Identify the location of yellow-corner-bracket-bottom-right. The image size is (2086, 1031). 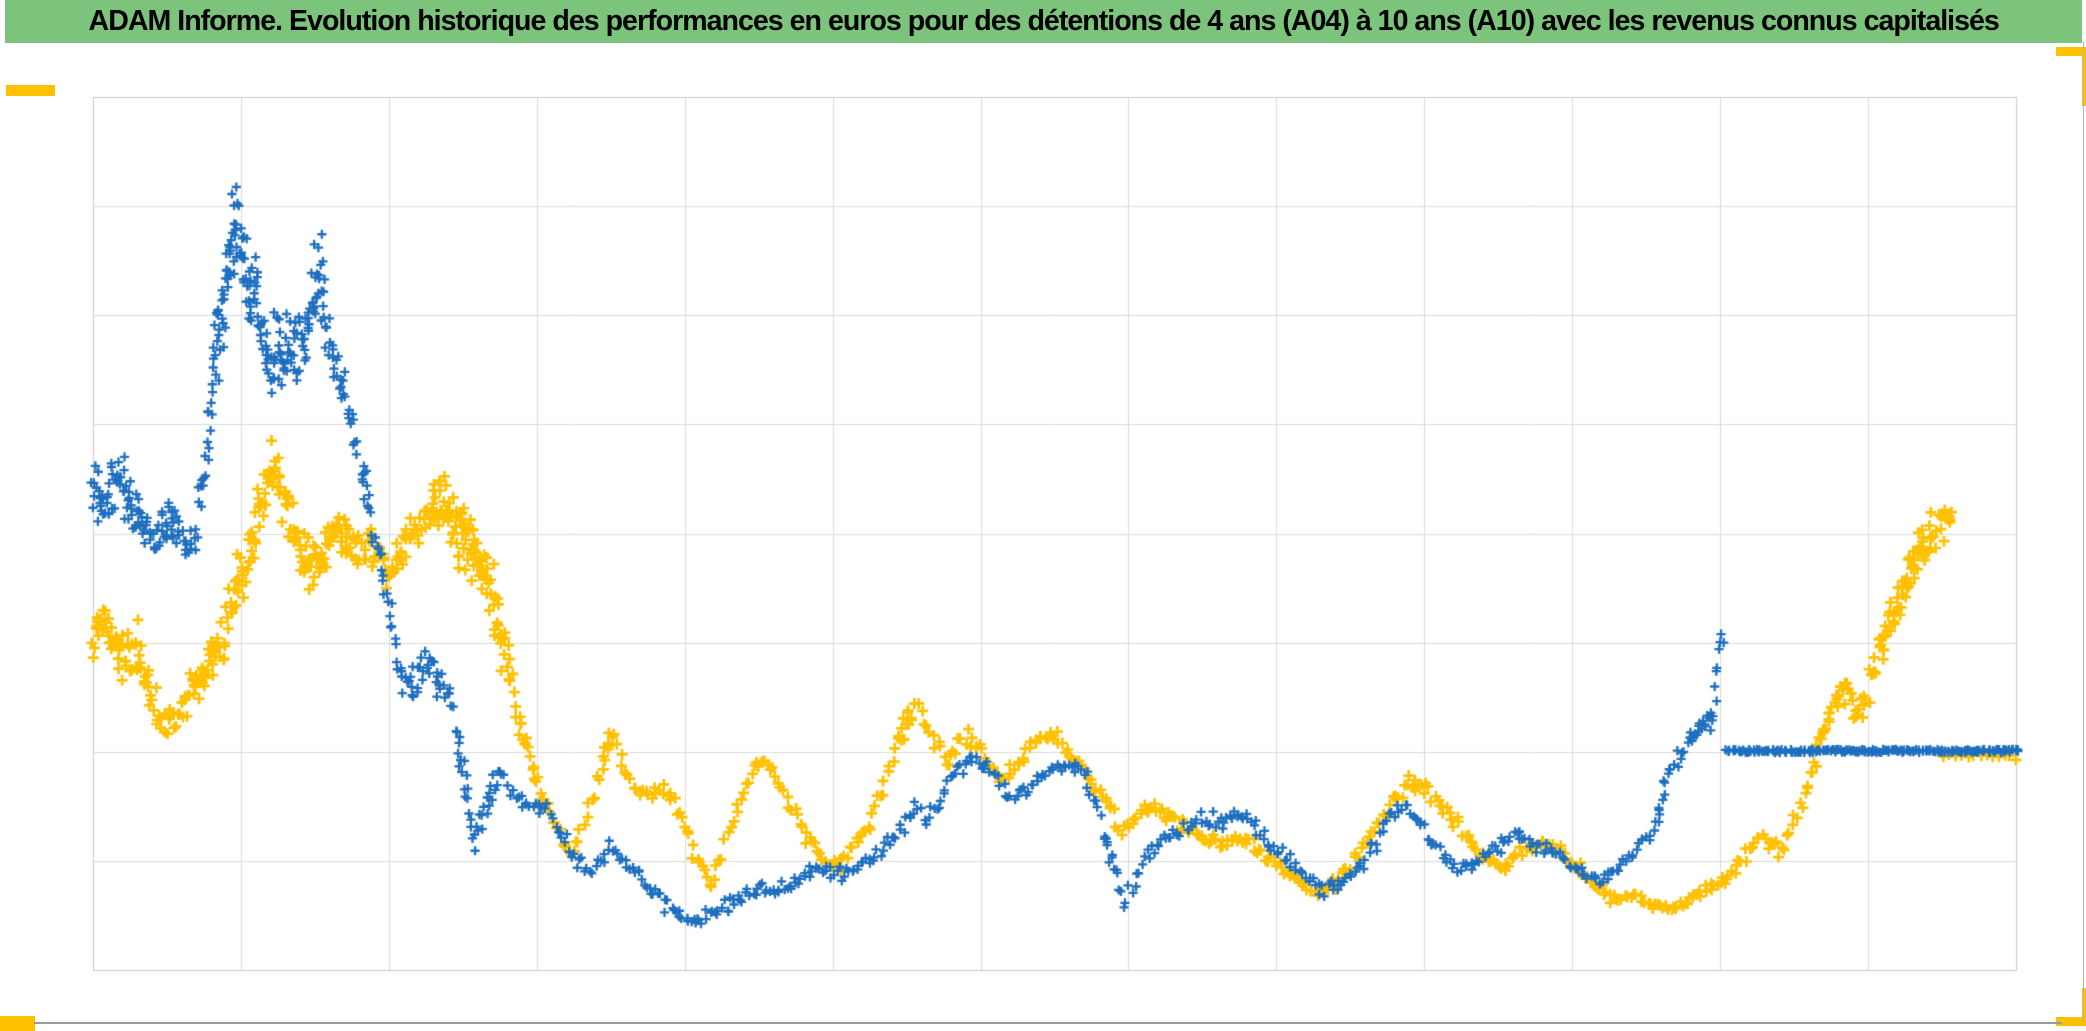
(2071, 1007).